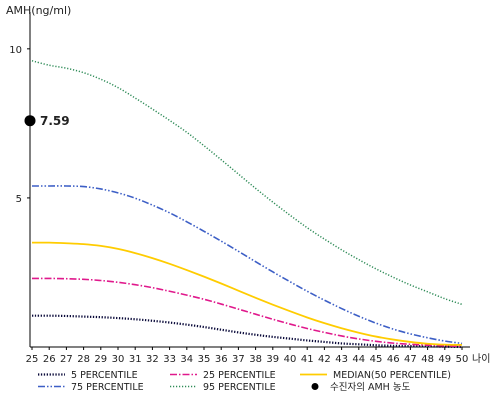 Image resolution: width=500 pixels, height=400 pixels. I want to click on x-tick-label: 34, so click(186, 359).